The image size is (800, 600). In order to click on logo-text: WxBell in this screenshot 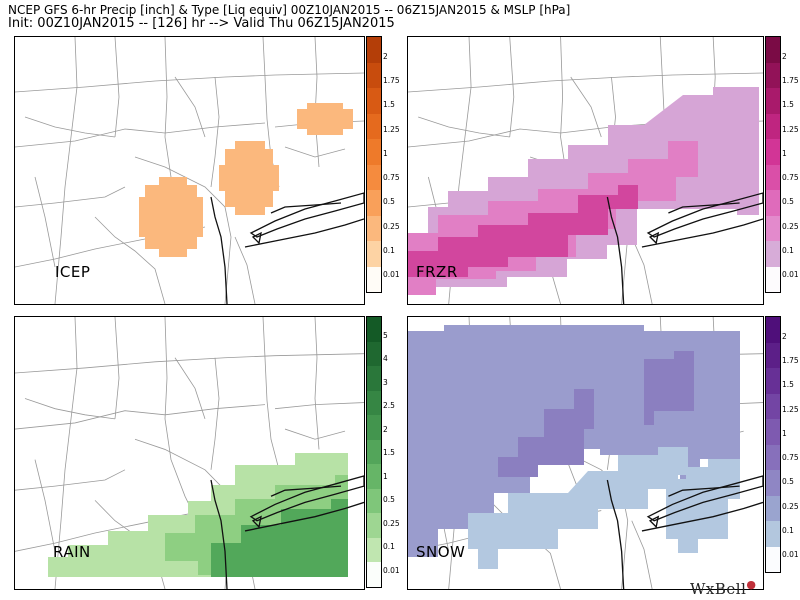, I will do `click(718, 589)`.